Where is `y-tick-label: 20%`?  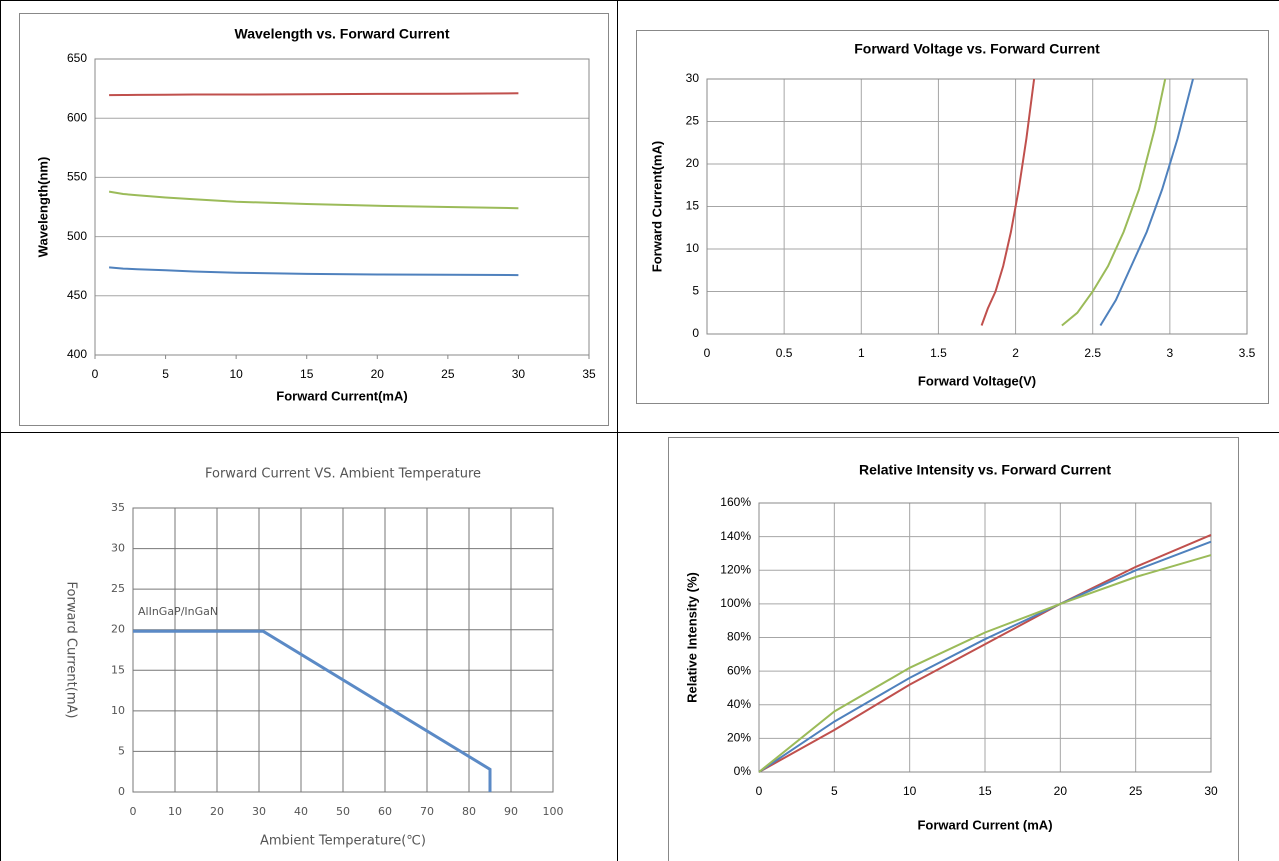
y-tick-label: 20% is located at coordinates (739, 738).